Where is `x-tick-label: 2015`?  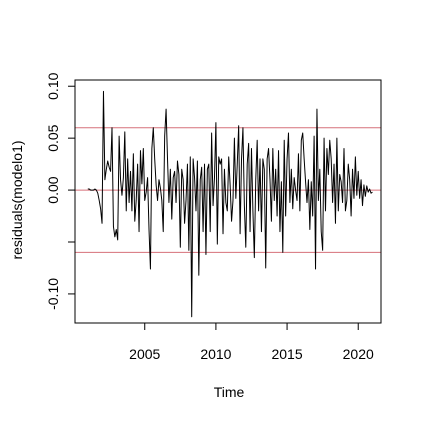 x-tick-label: 2015 is located at coordinates (286, 354).